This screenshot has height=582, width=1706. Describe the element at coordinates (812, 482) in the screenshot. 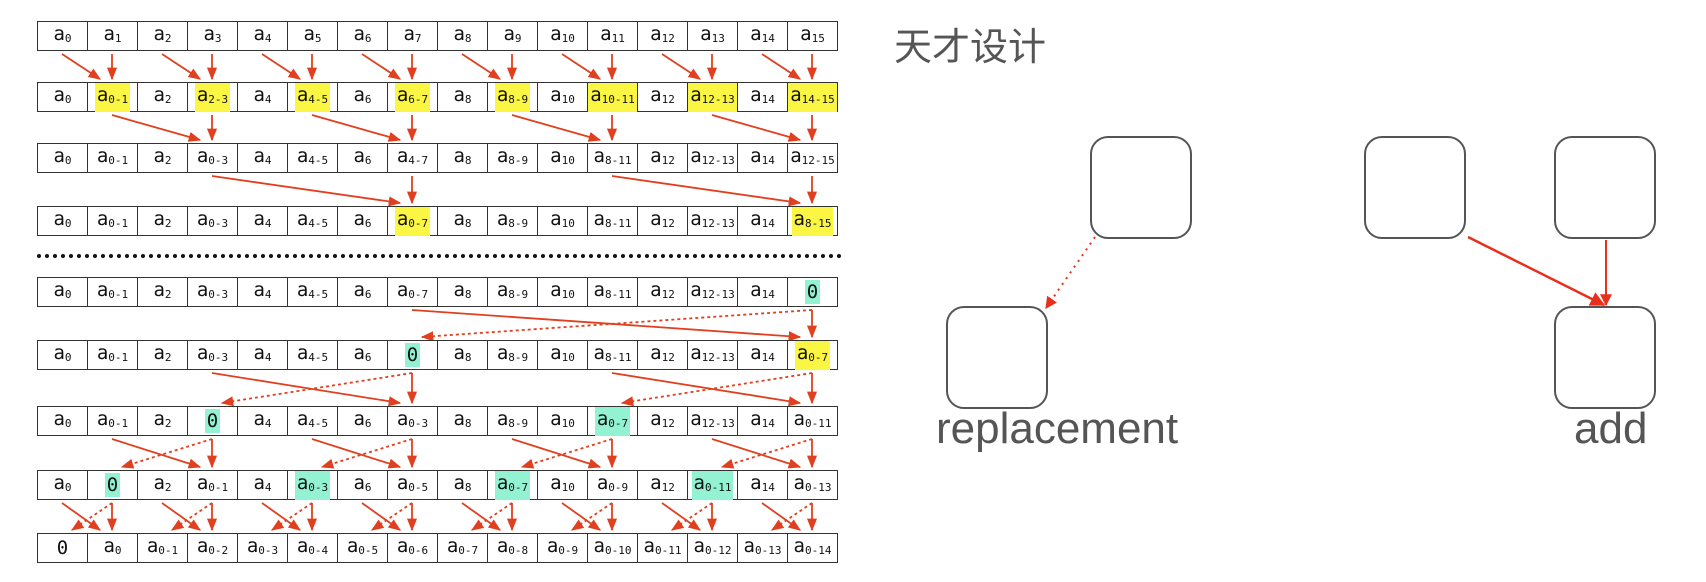

I see `cell-value: a0-13` at that location.